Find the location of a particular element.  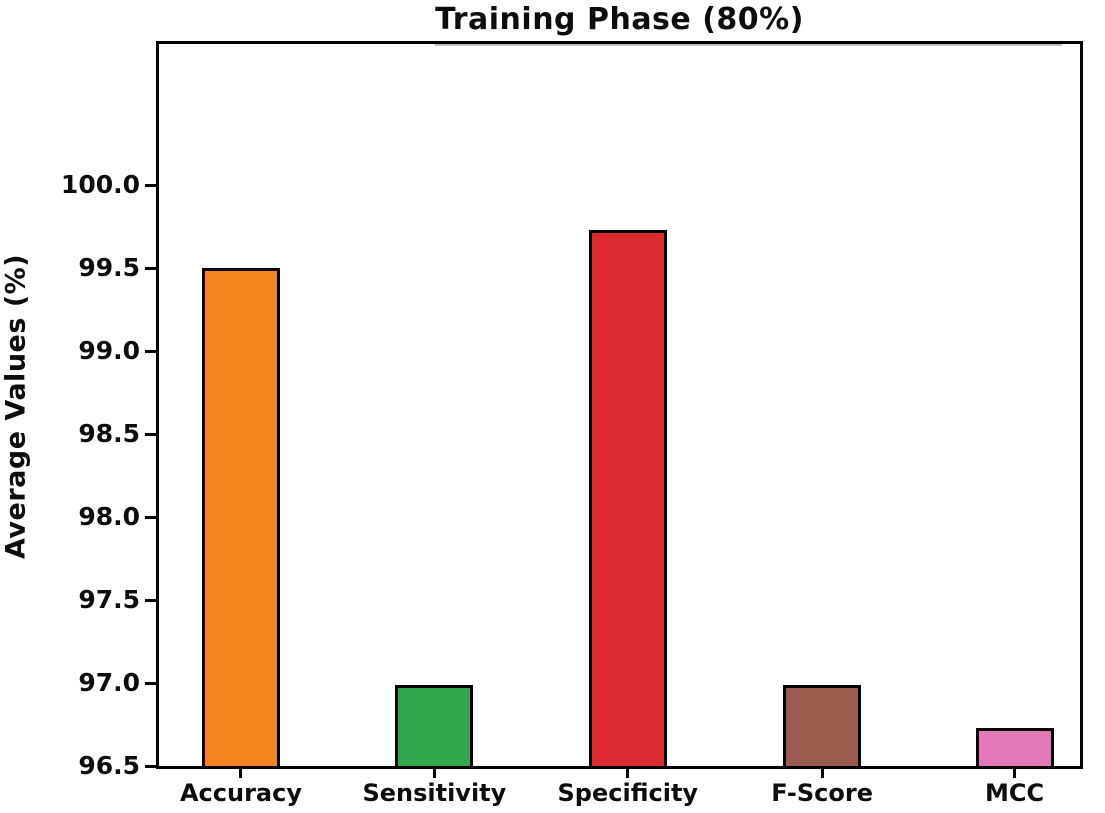

y-tick-label: 97.0 is located at coordinates (109, 682).